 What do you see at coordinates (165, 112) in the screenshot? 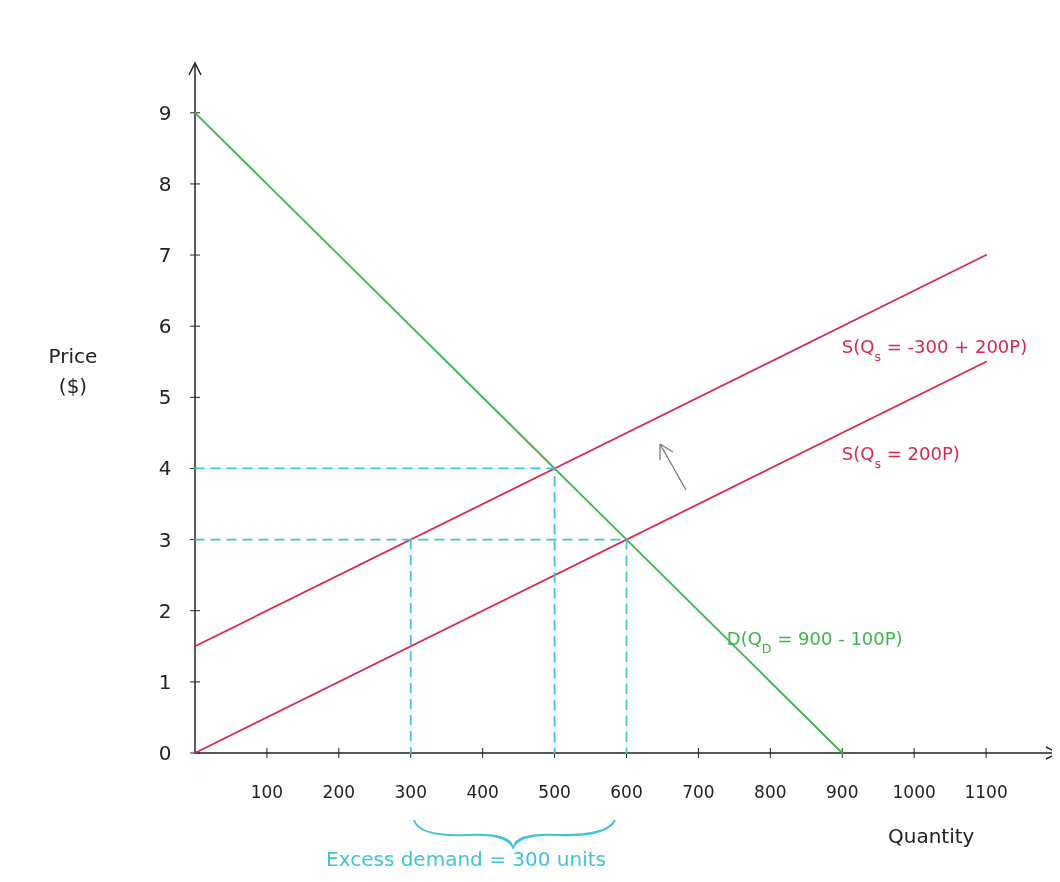
I see `y-tick-label: 9` at bounding box center [165, 112].